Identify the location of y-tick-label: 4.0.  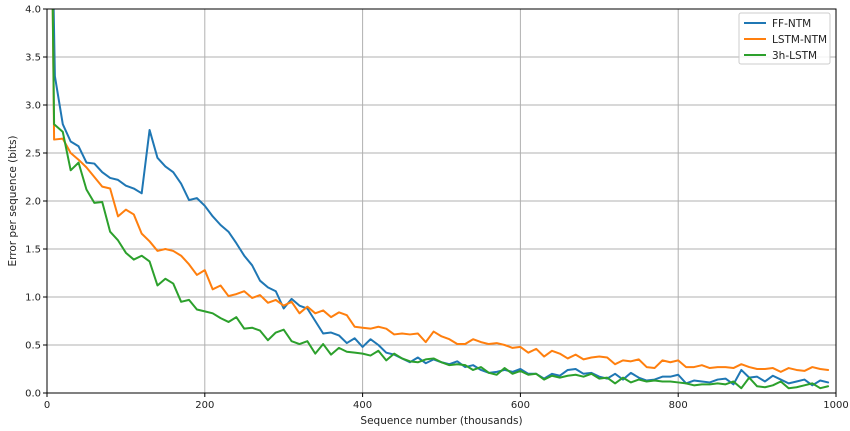
(33, 10).